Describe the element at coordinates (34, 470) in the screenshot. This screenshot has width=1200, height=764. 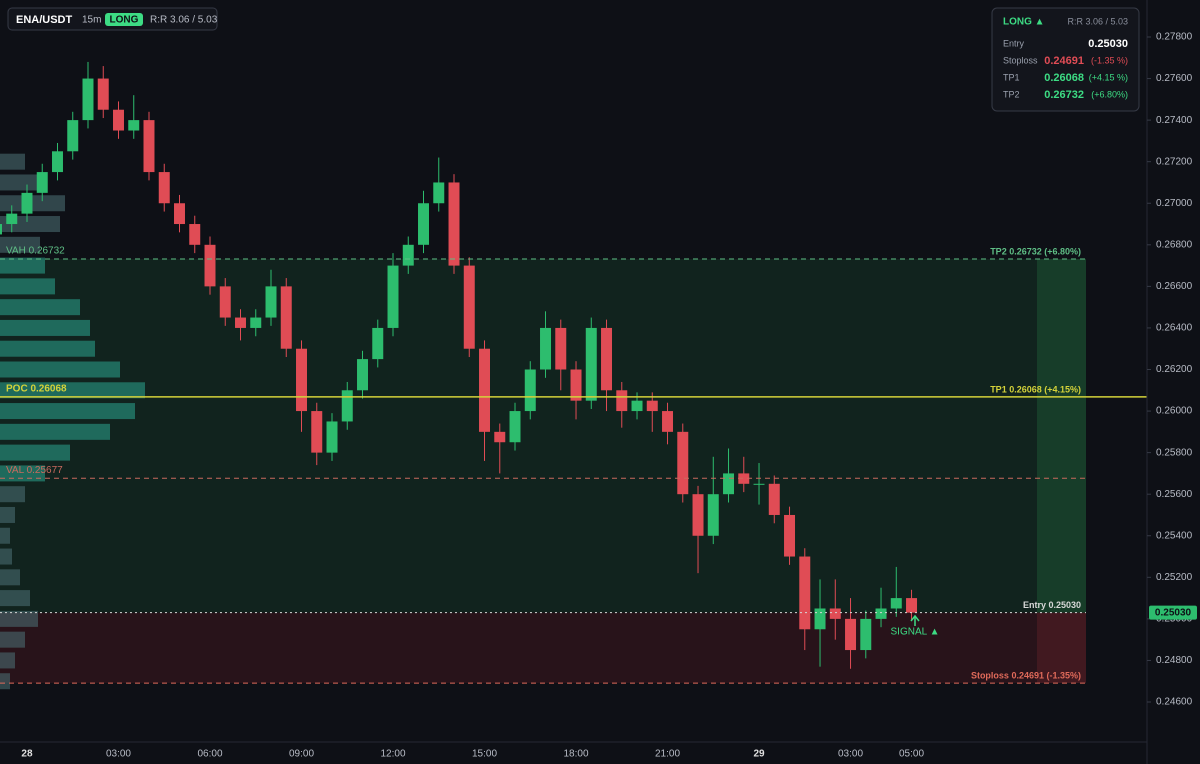
I see `level-left-label: VAL 0.25677` at that location.